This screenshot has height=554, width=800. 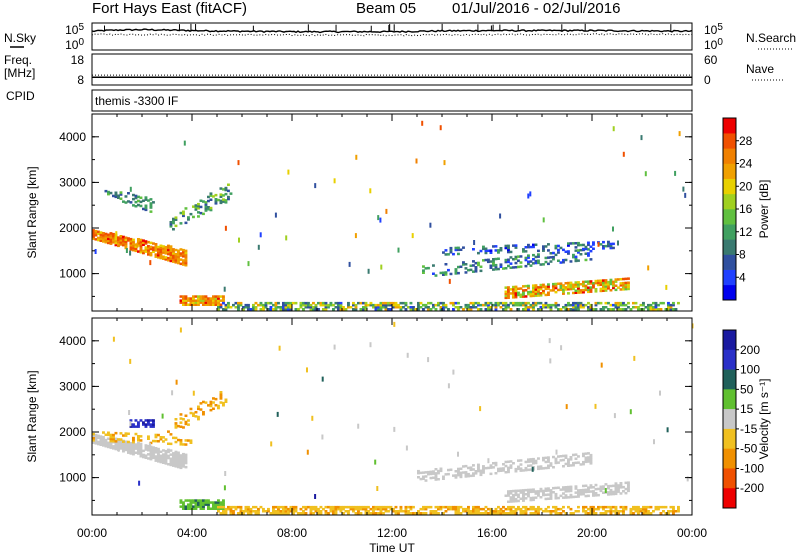 What do you see at coordinates (392, 36) in the screenshot?
I see `noise-panel-frame` at bounding box center [392, 36].